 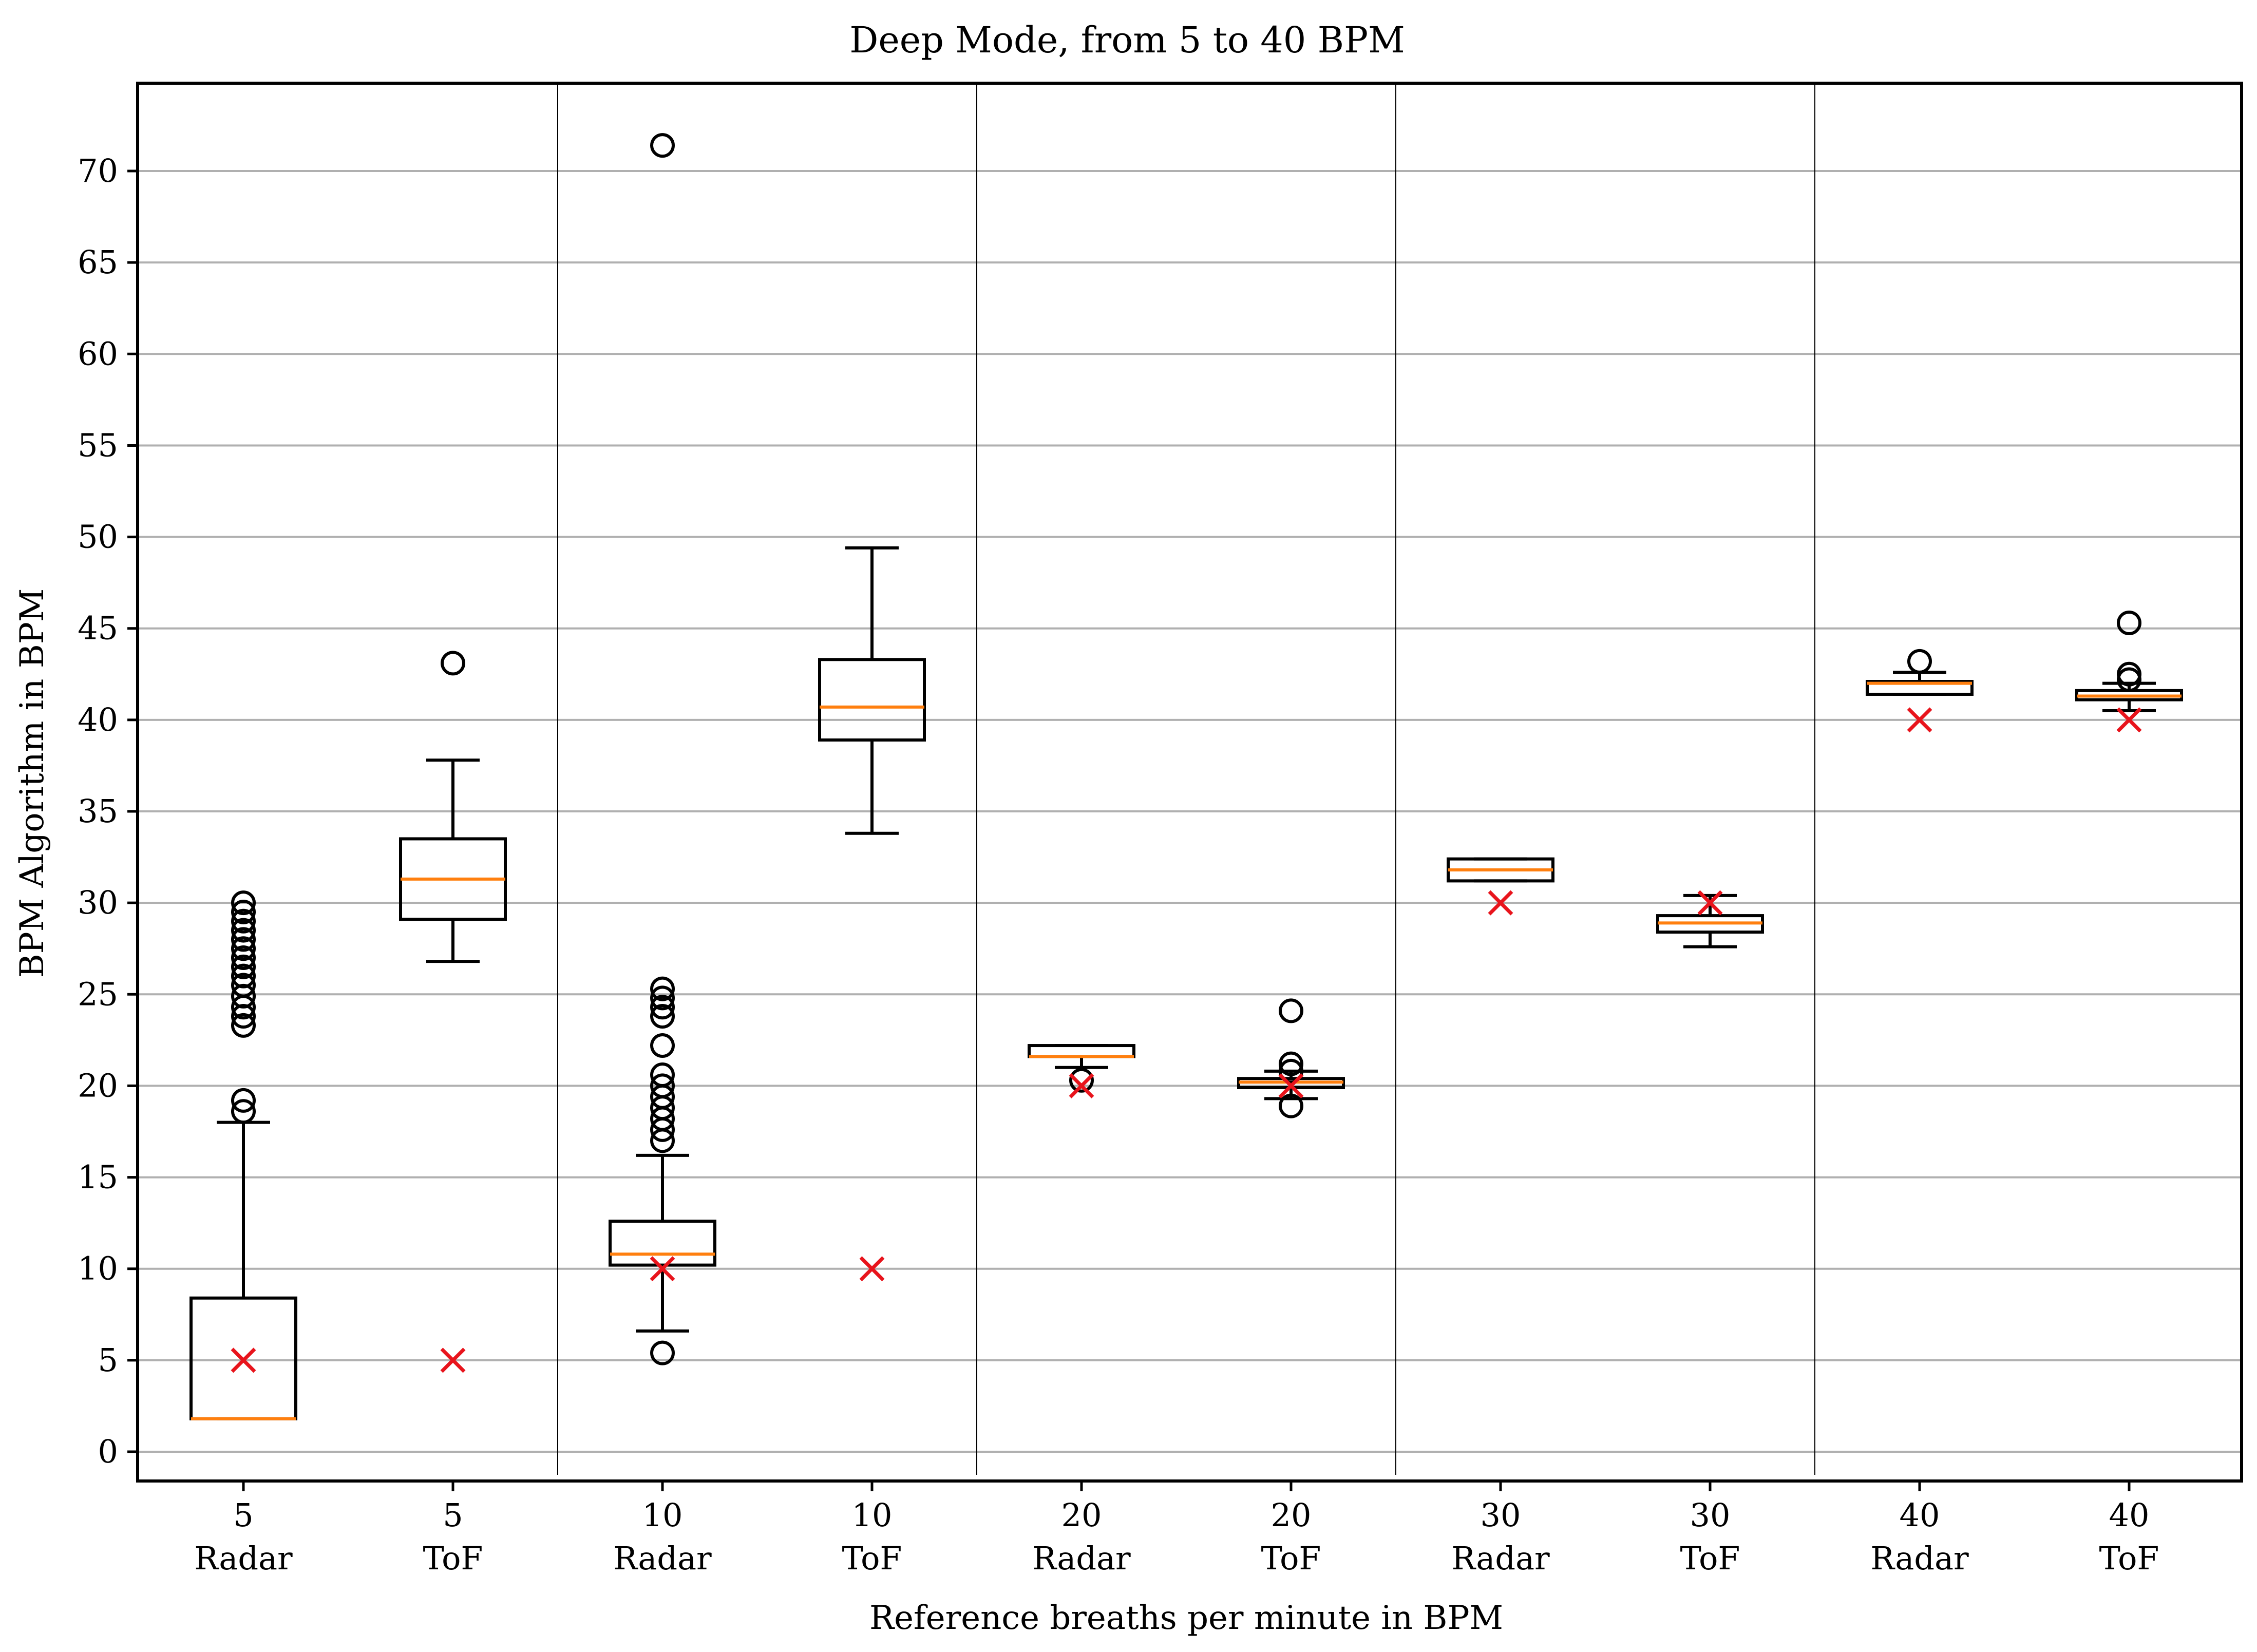 What do you see at coordinates (98, 1268) in the screenshot?
I see `y-tick-label: 10` at bounding box center [98, 1268].